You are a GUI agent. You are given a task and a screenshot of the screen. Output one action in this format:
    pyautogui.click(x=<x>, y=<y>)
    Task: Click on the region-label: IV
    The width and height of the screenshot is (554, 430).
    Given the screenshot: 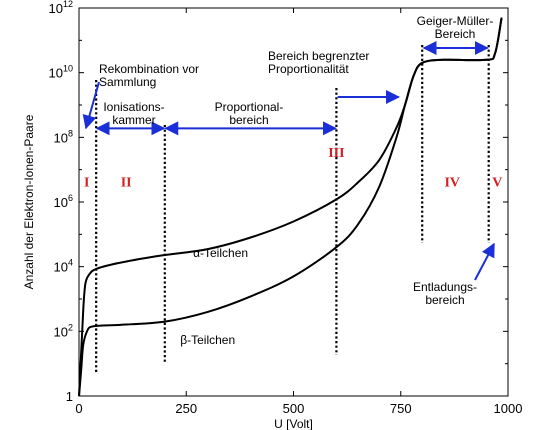 What is the action you would take?
    pyautogui.click(x=452, y=183)
    